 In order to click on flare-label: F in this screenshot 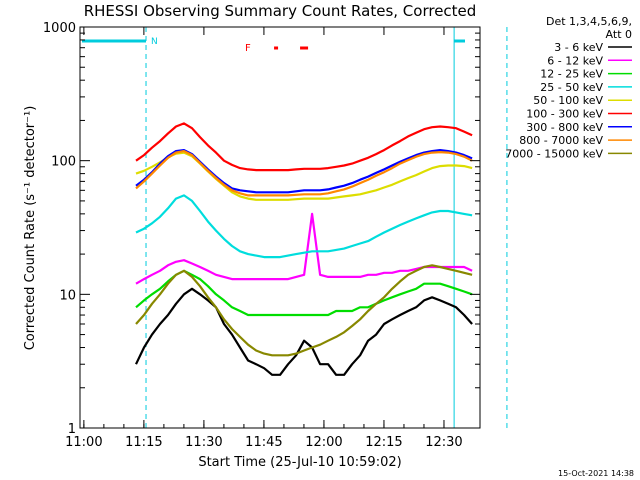, I will do `click(248, 48)`.